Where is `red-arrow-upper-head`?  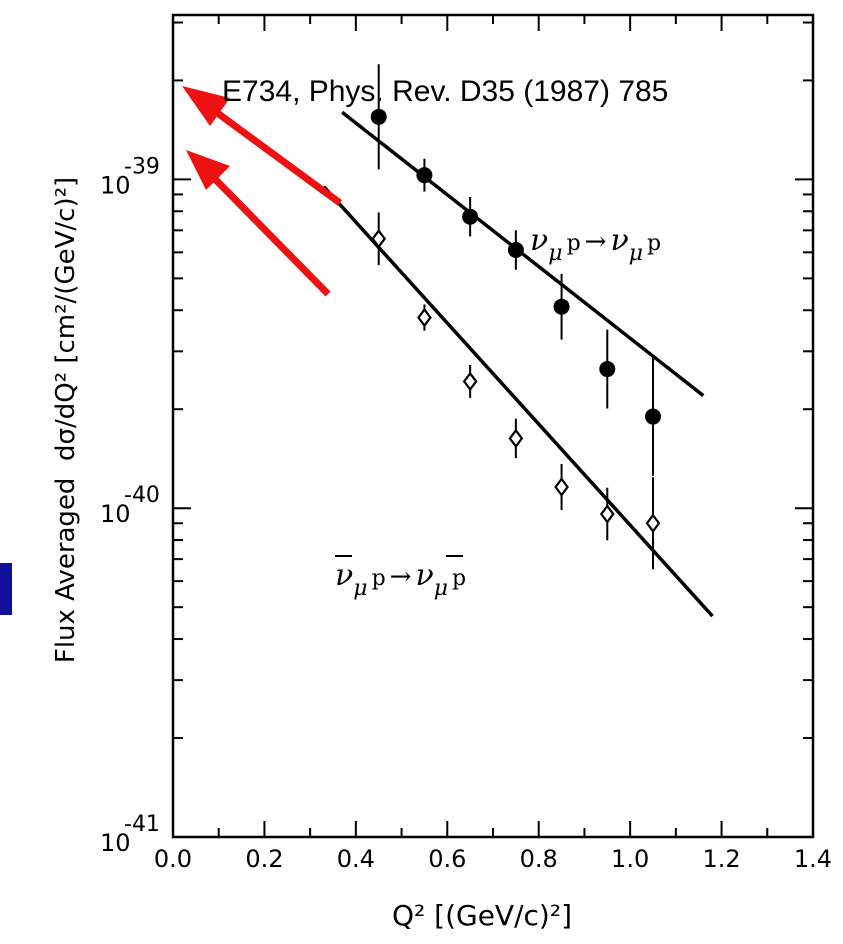 red-arrow-upper-head is located at coordinates (206, 106).